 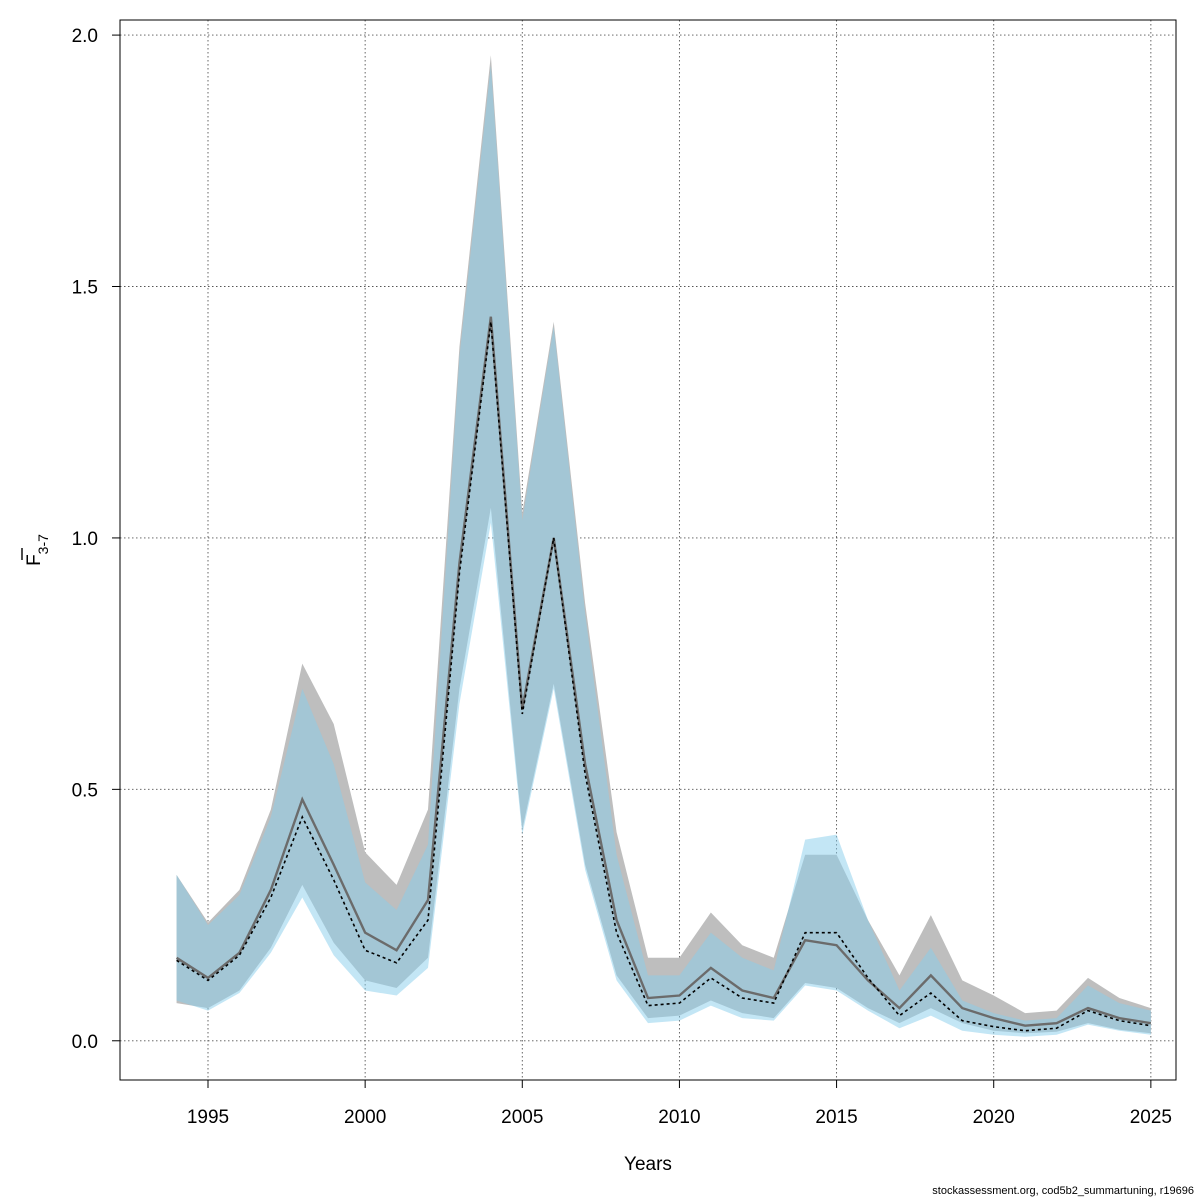 I want to click on x-tick-label-1995: 1995, so click(x=208, y=1117).